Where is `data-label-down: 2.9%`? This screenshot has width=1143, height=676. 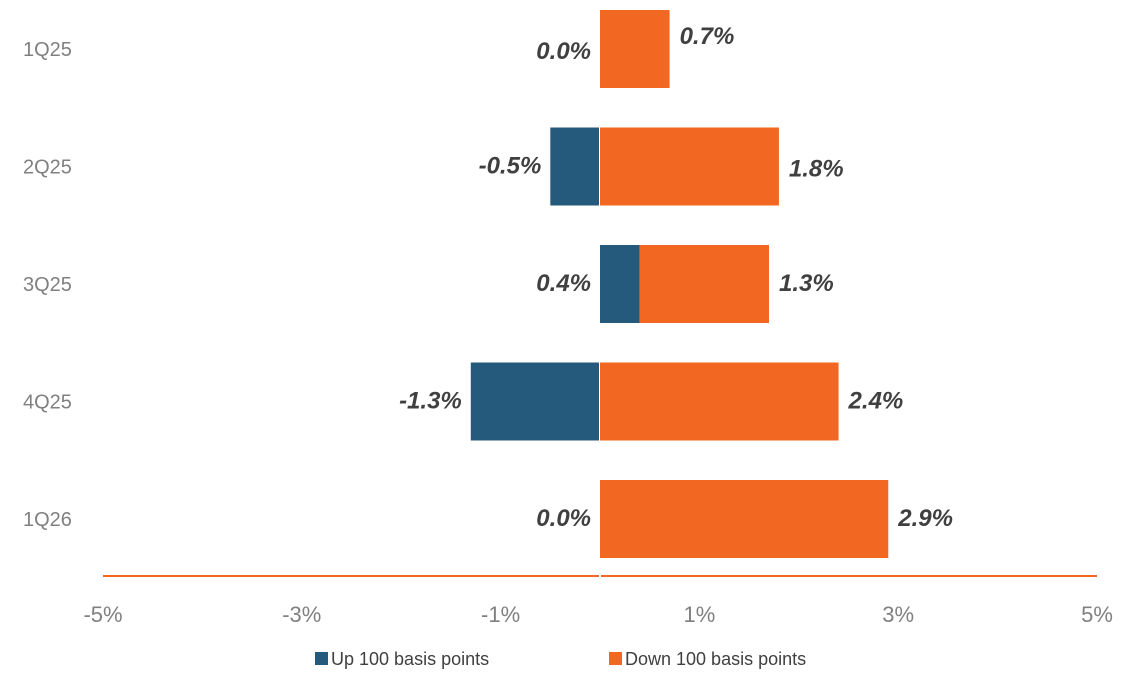 data-label-down: 2.9% is located at coordinates (925, 518).